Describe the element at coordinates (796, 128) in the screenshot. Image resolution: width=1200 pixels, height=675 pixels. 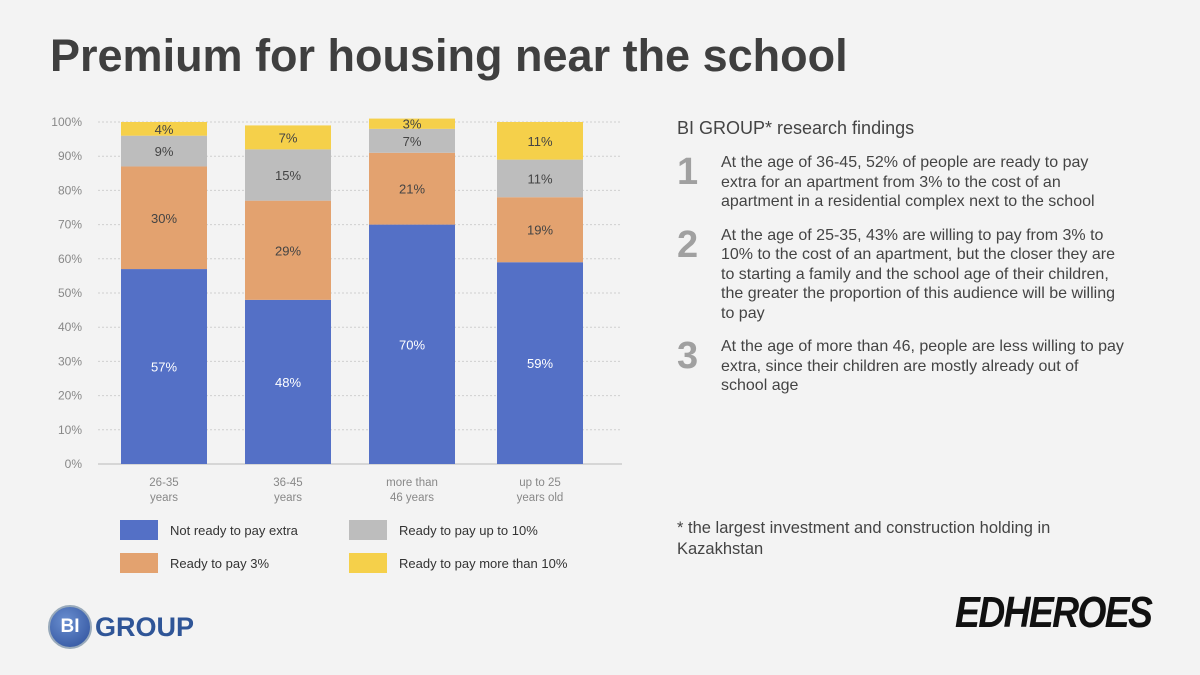
I see `findings-heading: BI GROUP* research findings` at that location.